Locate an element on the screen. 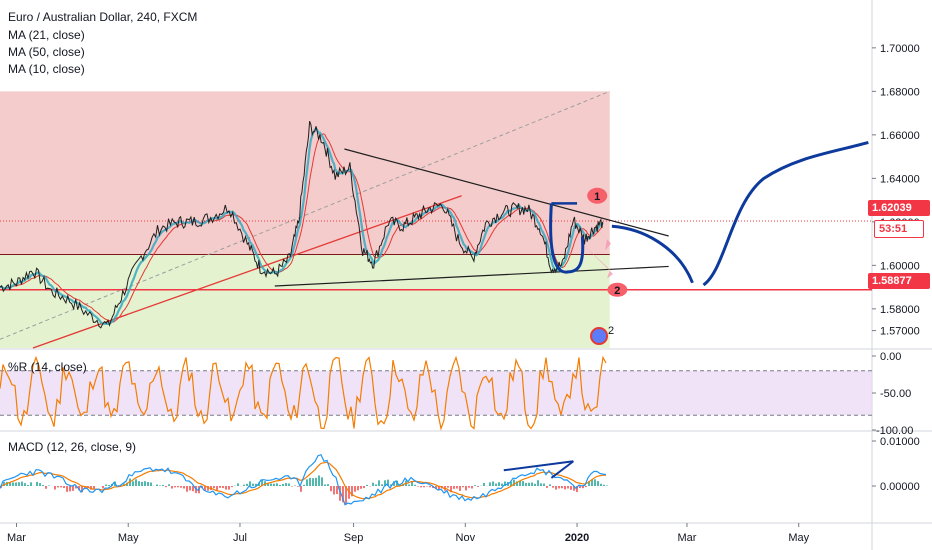 The height and width of the screenshot is (550, 932). time-tick-label: Jul is located at coordinates (240, 538).